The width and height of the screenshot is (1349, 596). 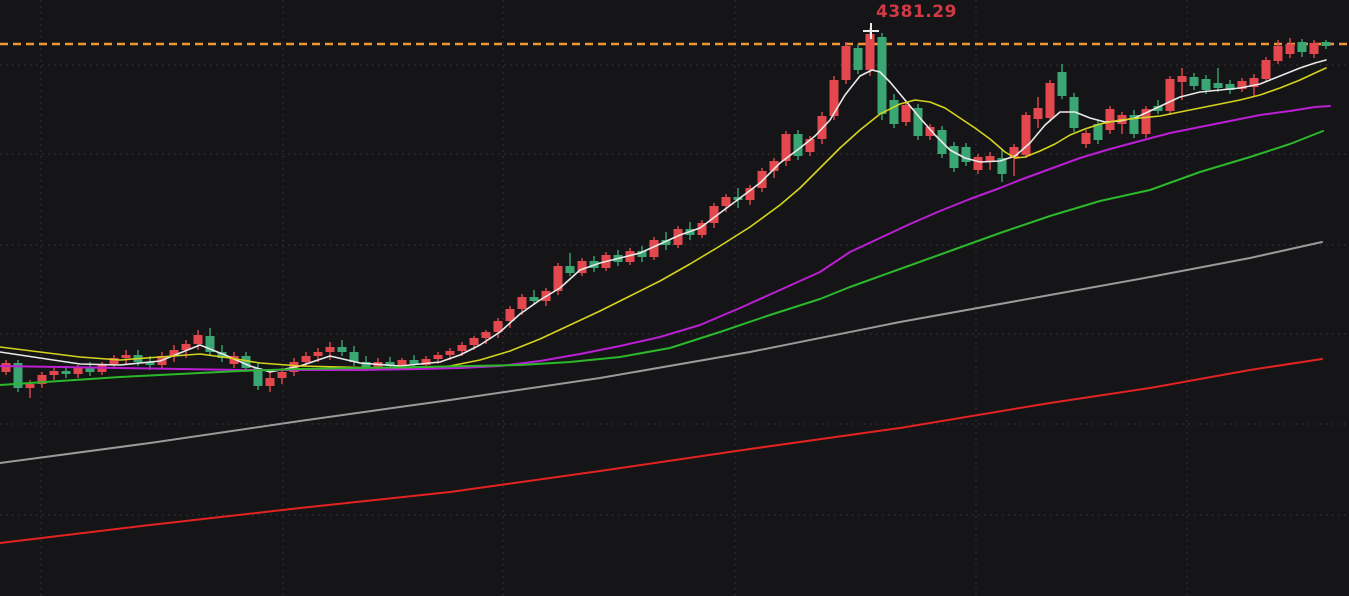 I want to click on high-cross-marker, so click(x=871, y=31).